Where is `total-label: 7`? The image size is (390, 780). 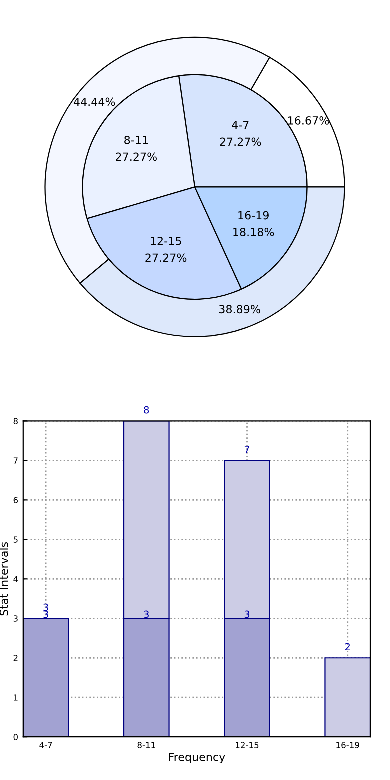
total-label: 7 is located at coordinates (247, 450).